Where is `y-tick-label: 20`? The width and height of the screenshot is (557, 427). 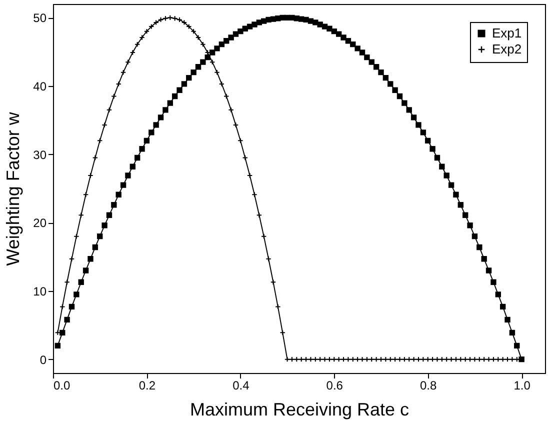
y-tick-label: 20 is located at coordinates (40, 223).